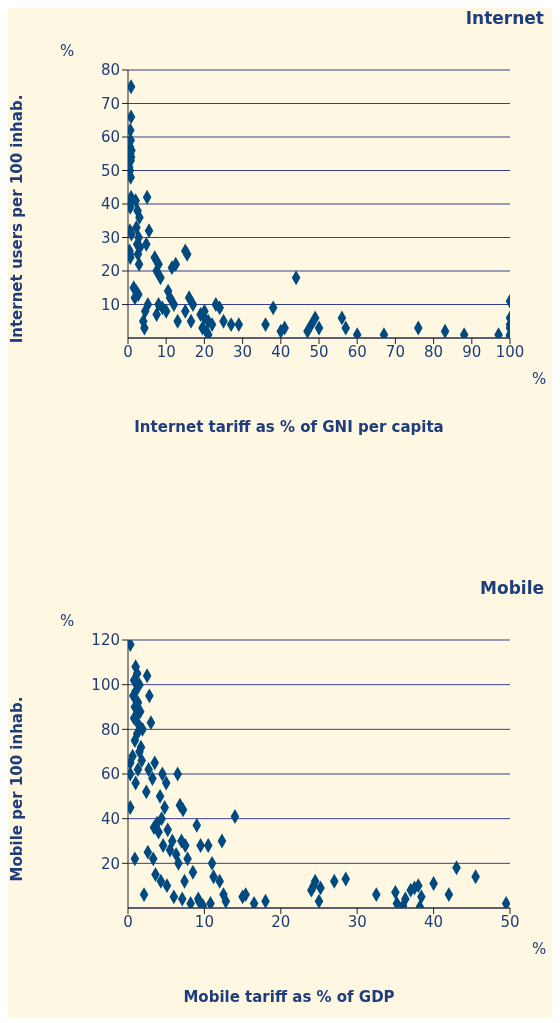  I want to click on y-axis-title: Internet users per 100 inhab., so click(17, 219).